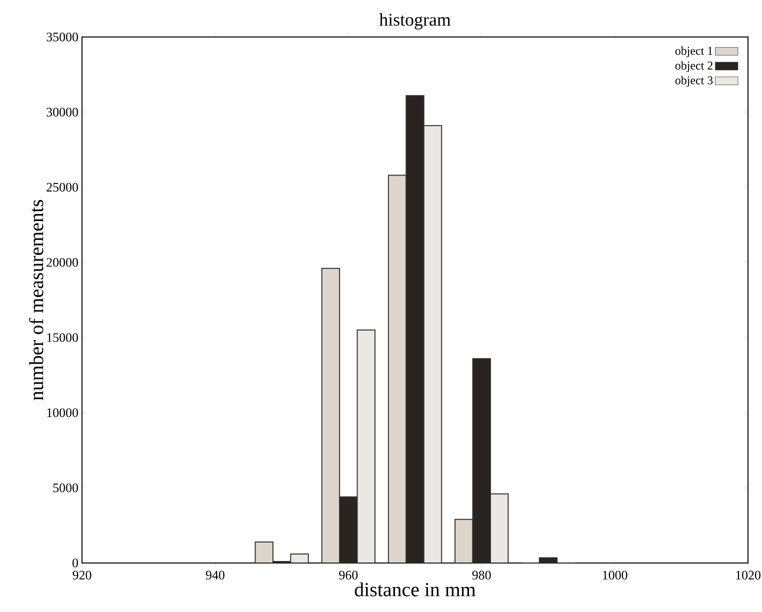 The width and height of the screenshot is (762, 612). I want to click on y-tick-label: 30000, so click(62, 112).